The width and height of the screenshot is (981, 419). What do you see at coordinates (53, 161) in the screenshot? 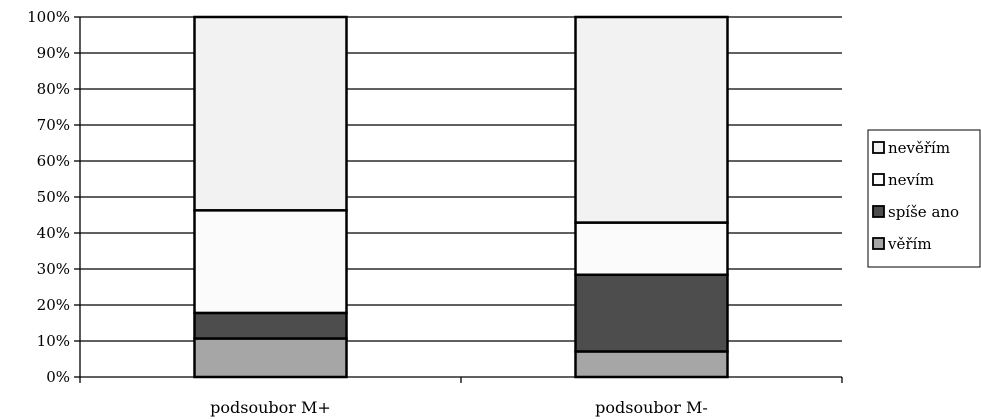
I see `y-tick-label: 60%` at bounding box center [53, 161].